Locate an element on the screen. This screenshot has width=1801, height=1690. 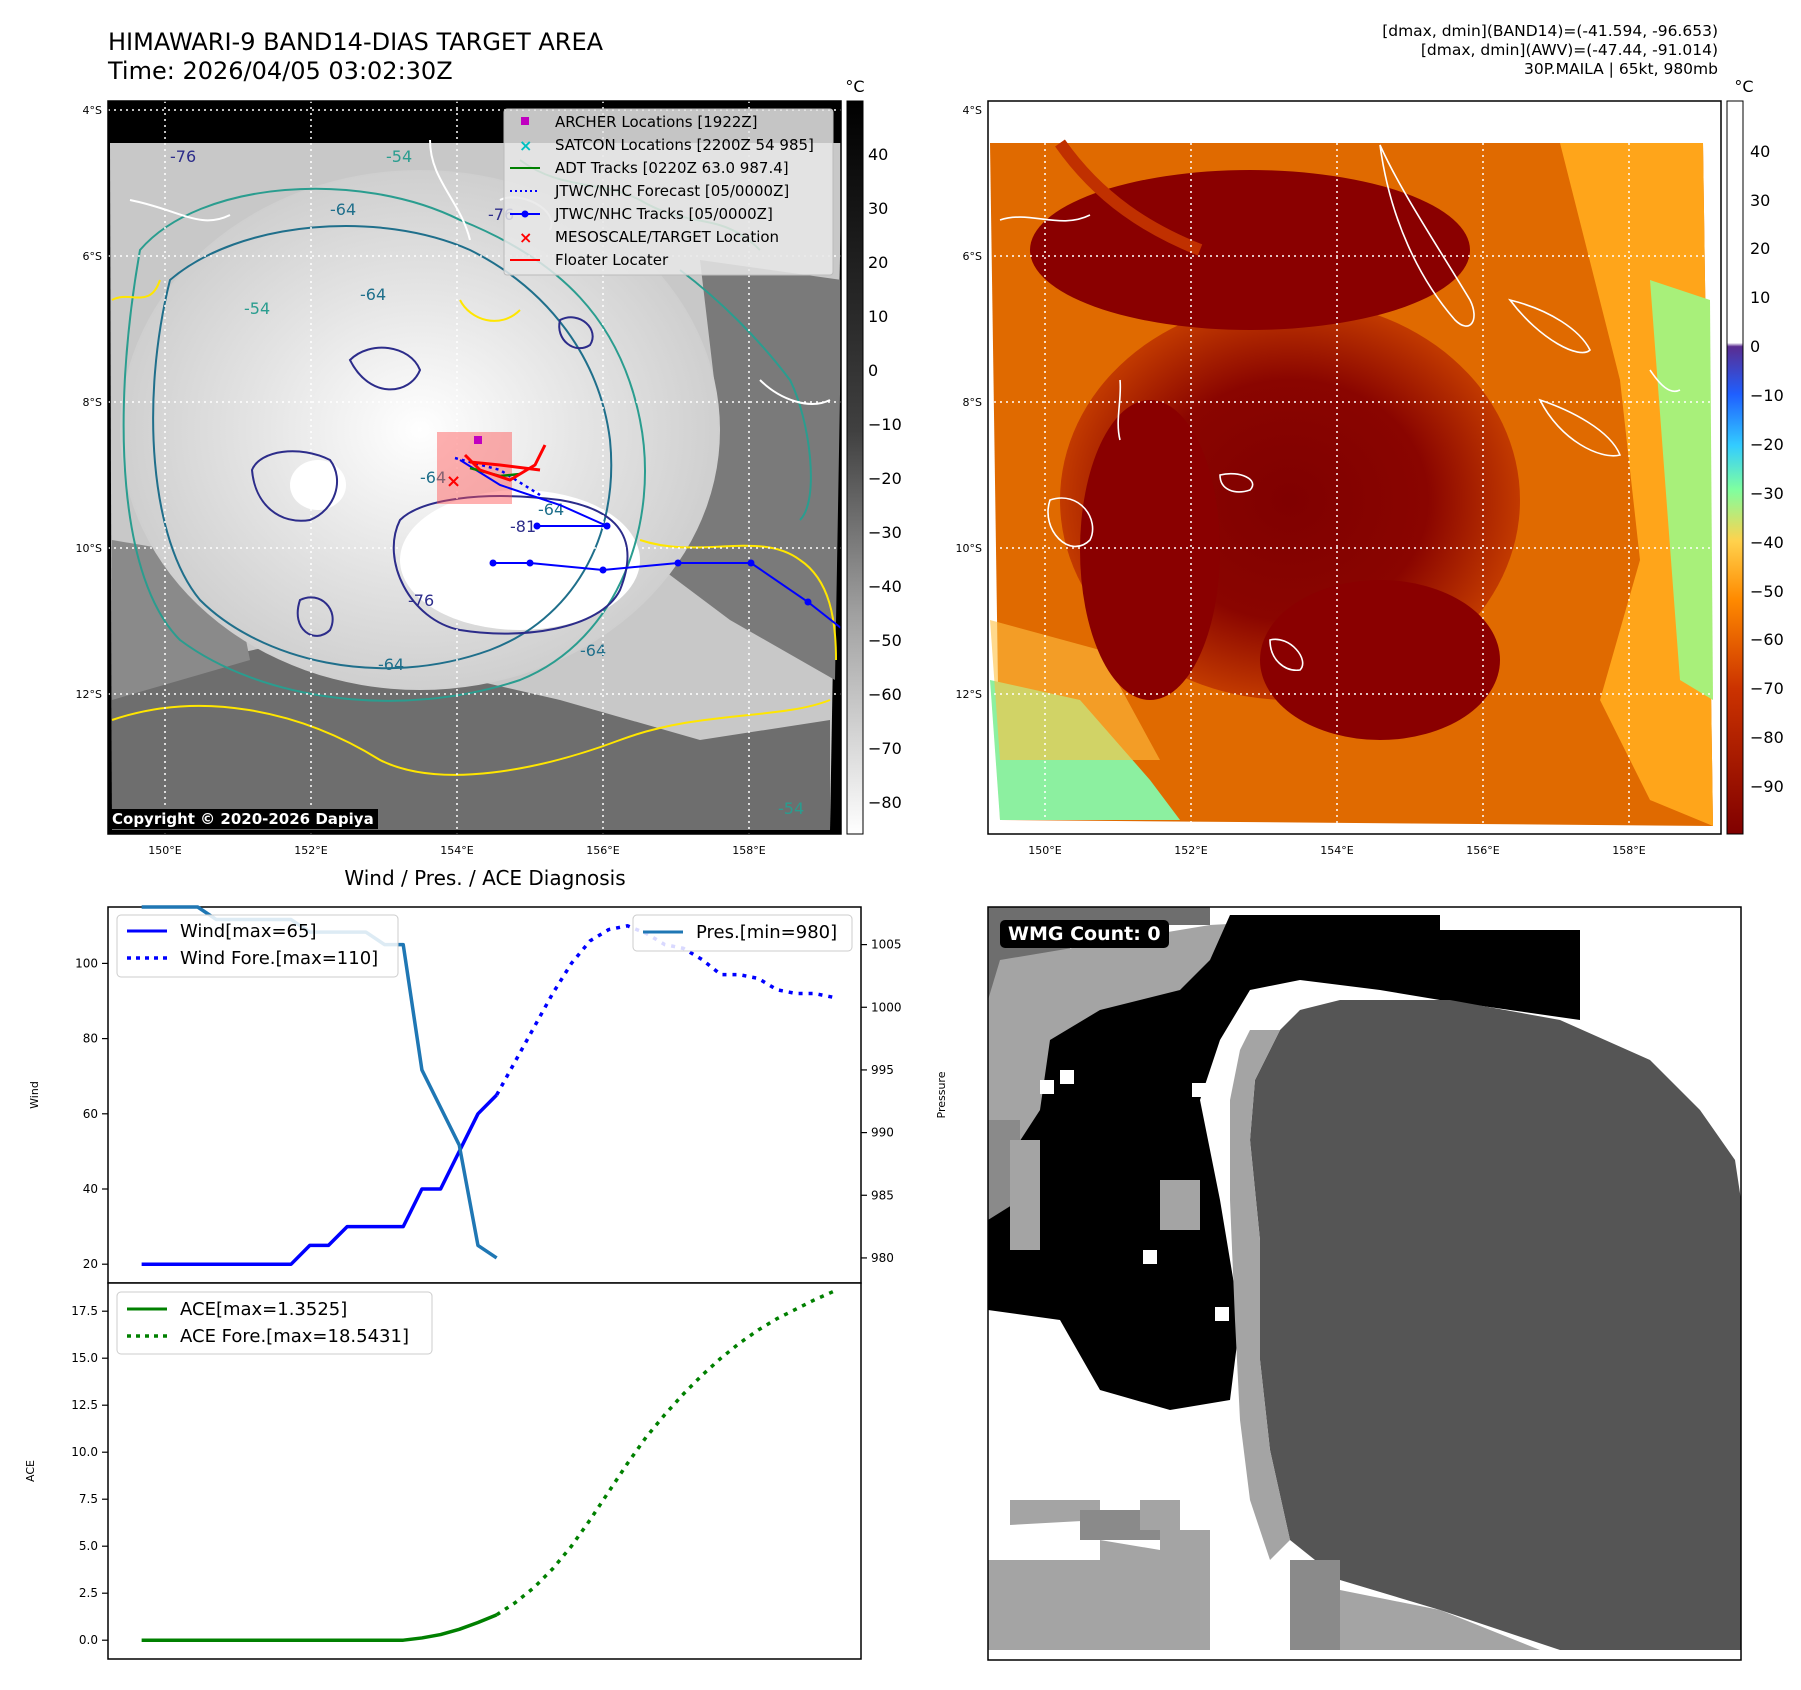
ace-ytick-label: 10.0 is located at coordinates (84, 1452).